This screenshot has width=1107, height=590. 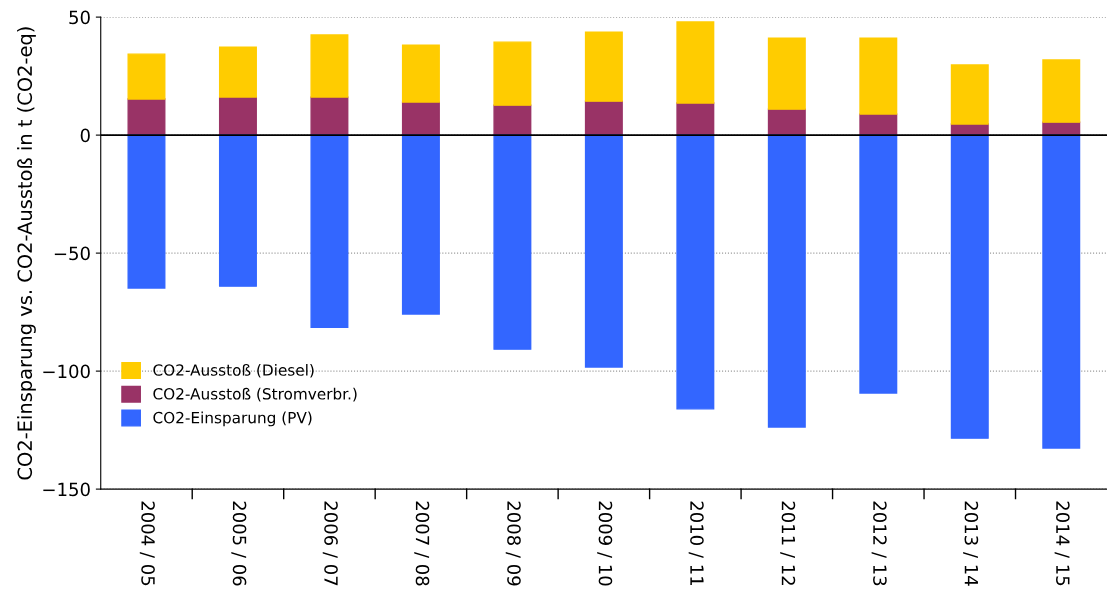 I want to click on y-tick-label: −150, so click(x=66, y=489).